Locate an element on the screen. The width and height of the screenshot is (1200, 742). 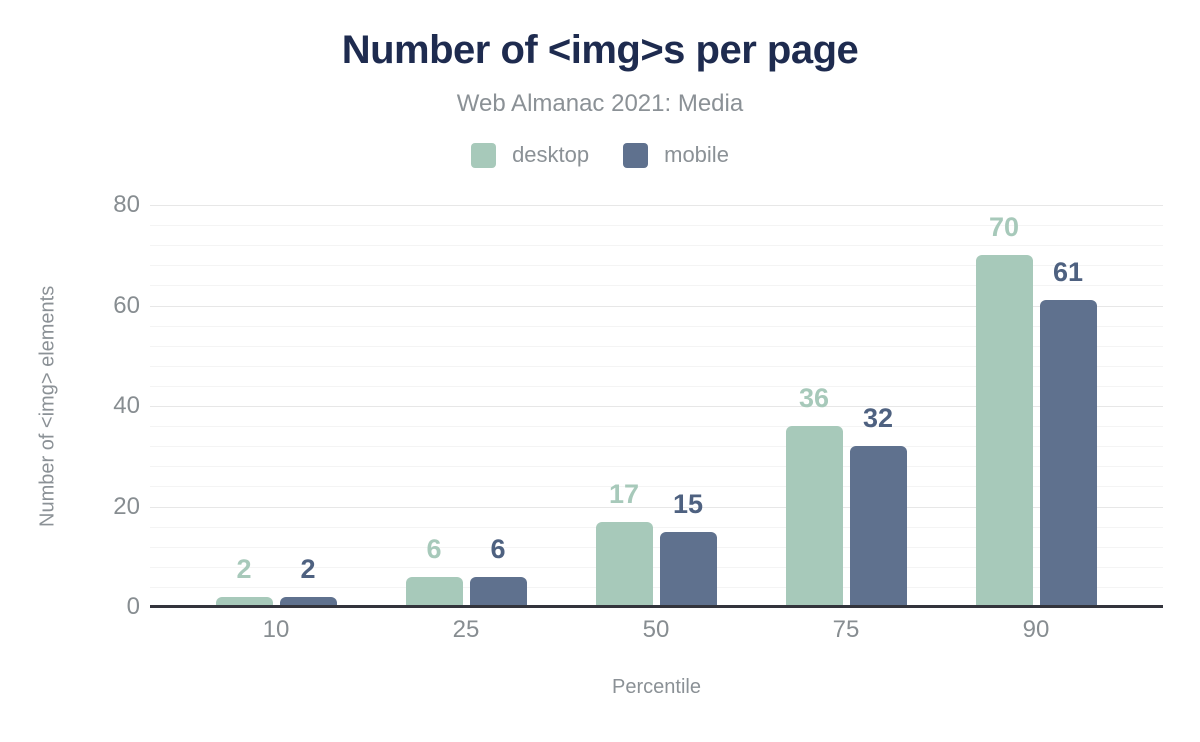
x-tick-90: 90 is located at coordinates (1036, 629).